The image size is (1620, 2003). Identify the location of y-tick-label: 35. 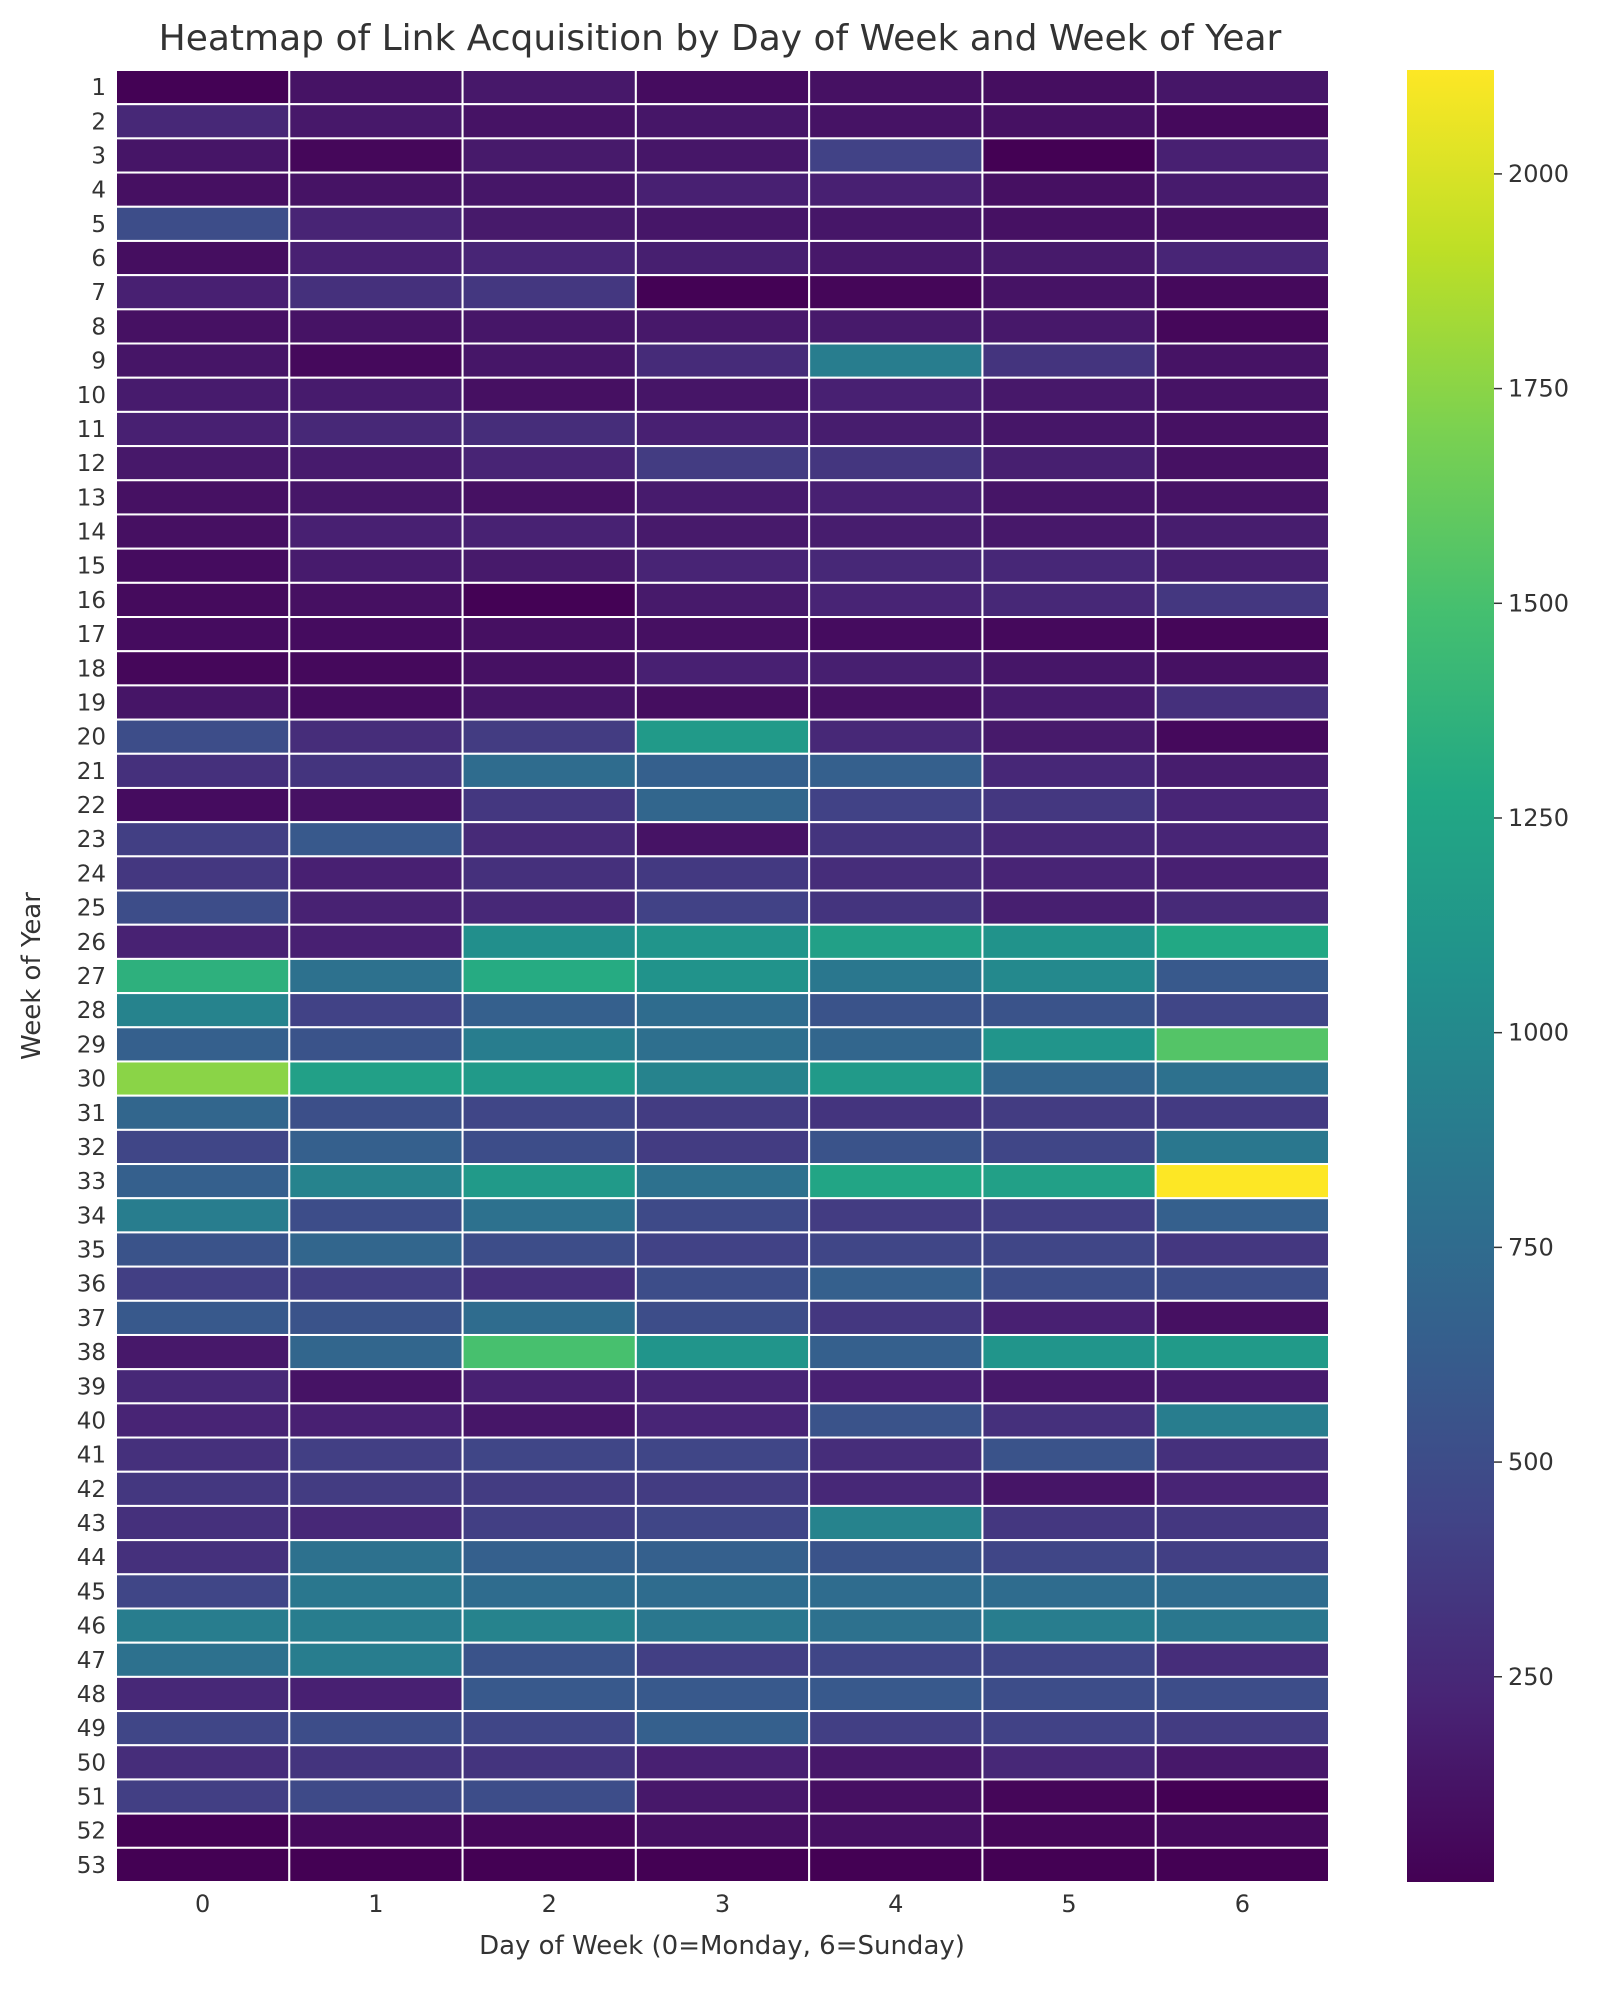
(91, 1251).